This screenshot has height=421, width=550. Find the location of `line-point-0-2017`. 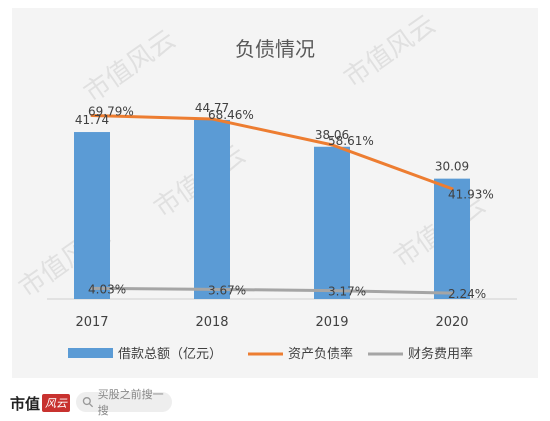

line-point-0-2017 is located at coordinates (92, 115).